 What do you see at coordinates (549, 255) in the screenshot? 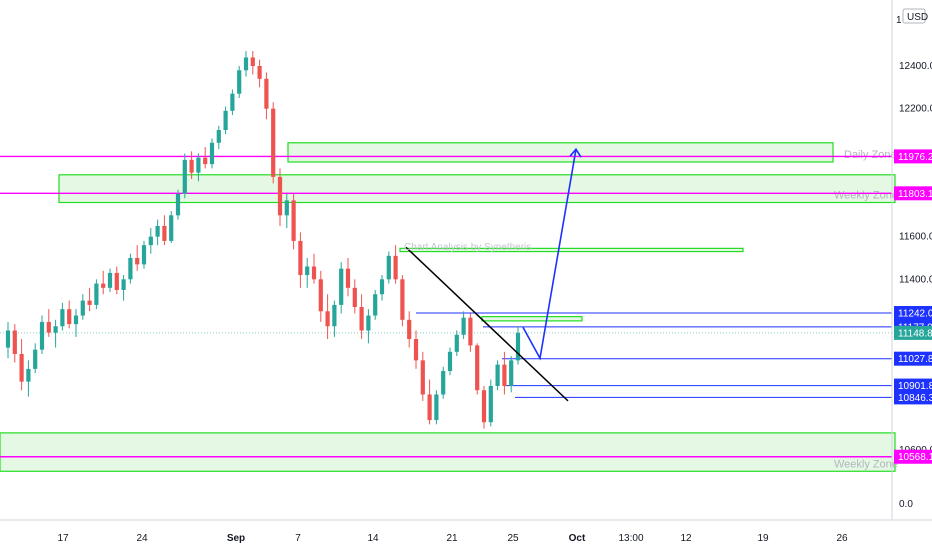
I see `projection-arrow-path` at bounding box center [549, 255].